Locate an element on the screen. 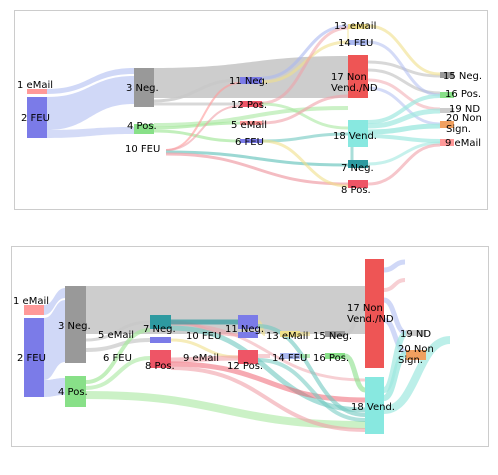 Image resolution: width=498 pixels, height=475 pixels. label-11-neg: 11 Neg. is located at coordinates (244, 329).